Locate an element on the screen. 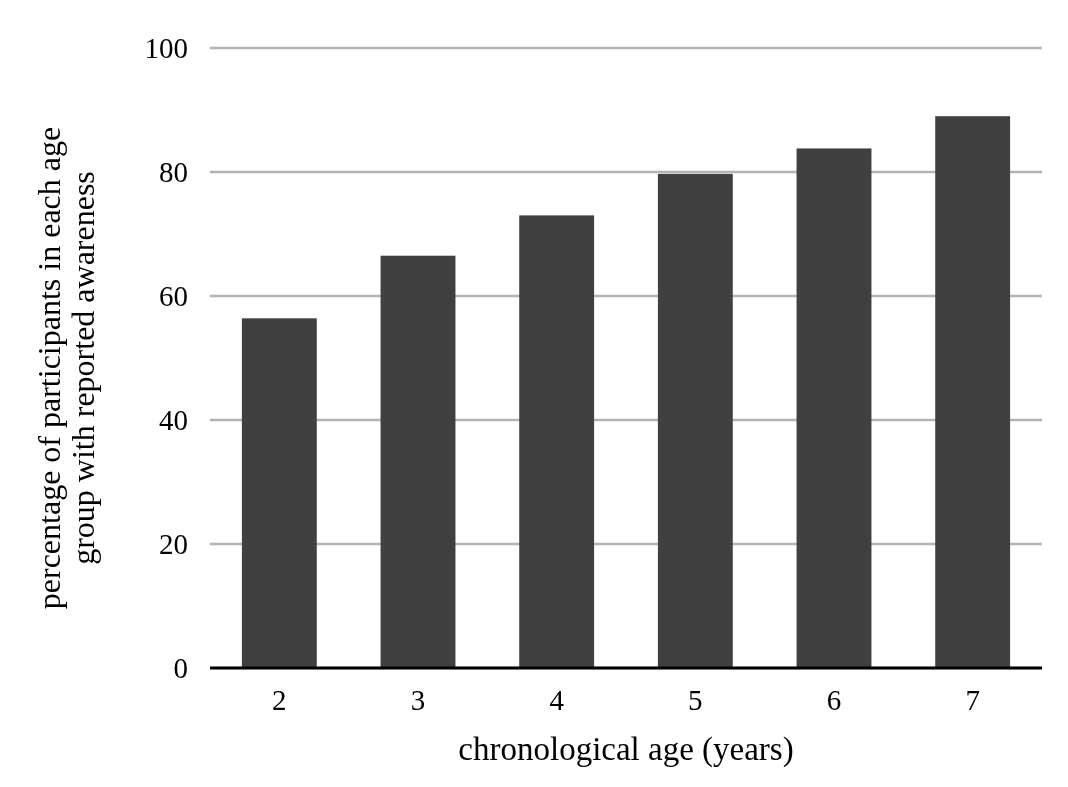  y-tick-label: 80 is located at coordinates (173, 172).